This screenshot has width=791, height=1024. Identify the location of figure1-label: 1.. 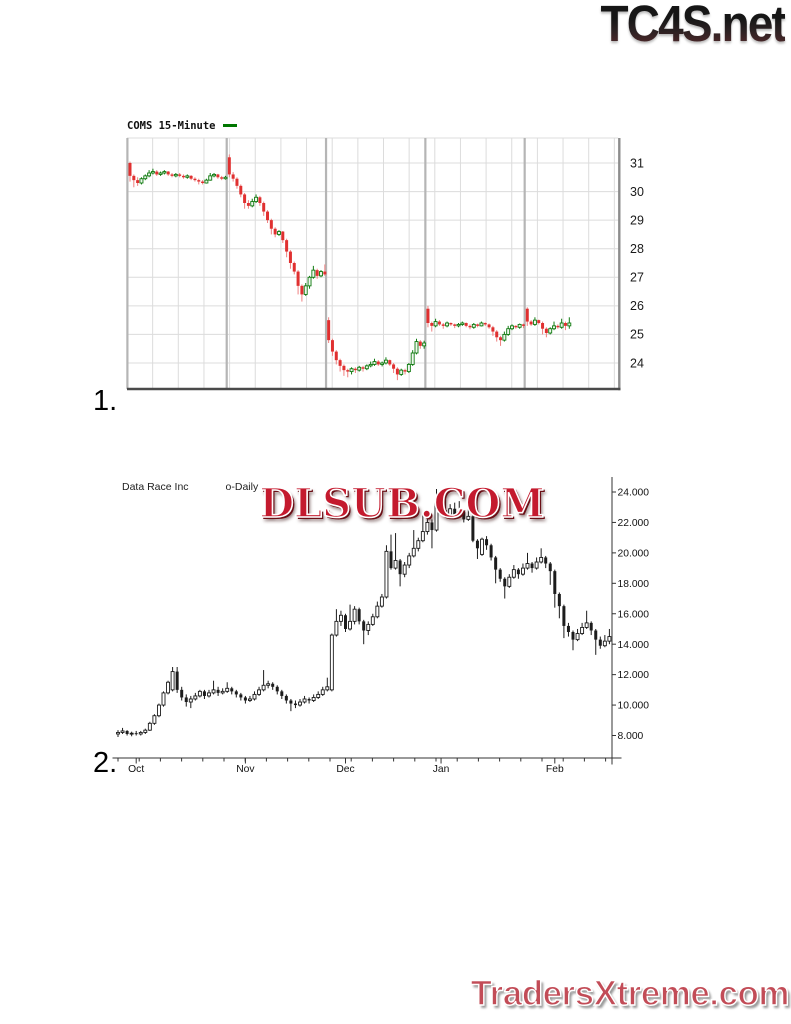
(105, 401).